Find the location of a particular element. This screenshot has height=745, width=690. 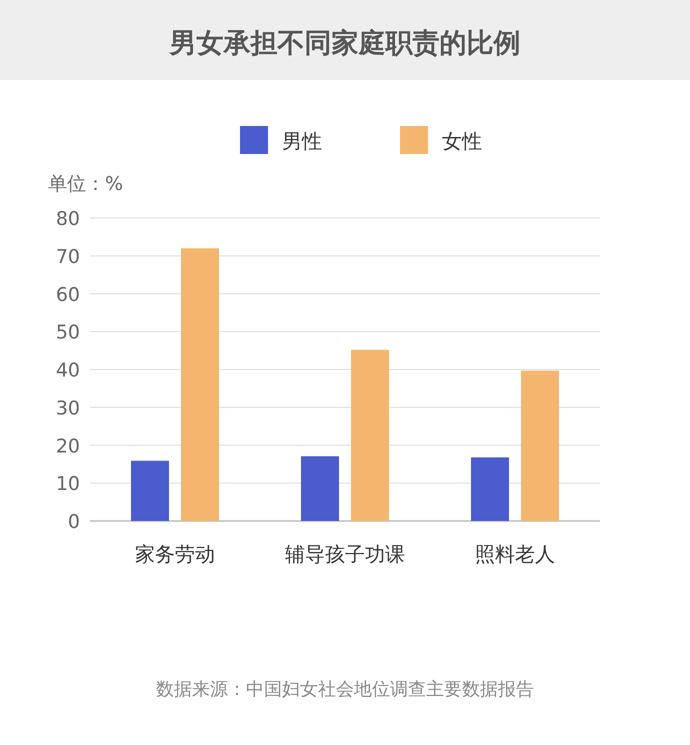

y-tick-label: 30 is located at coordinates (68, 408).